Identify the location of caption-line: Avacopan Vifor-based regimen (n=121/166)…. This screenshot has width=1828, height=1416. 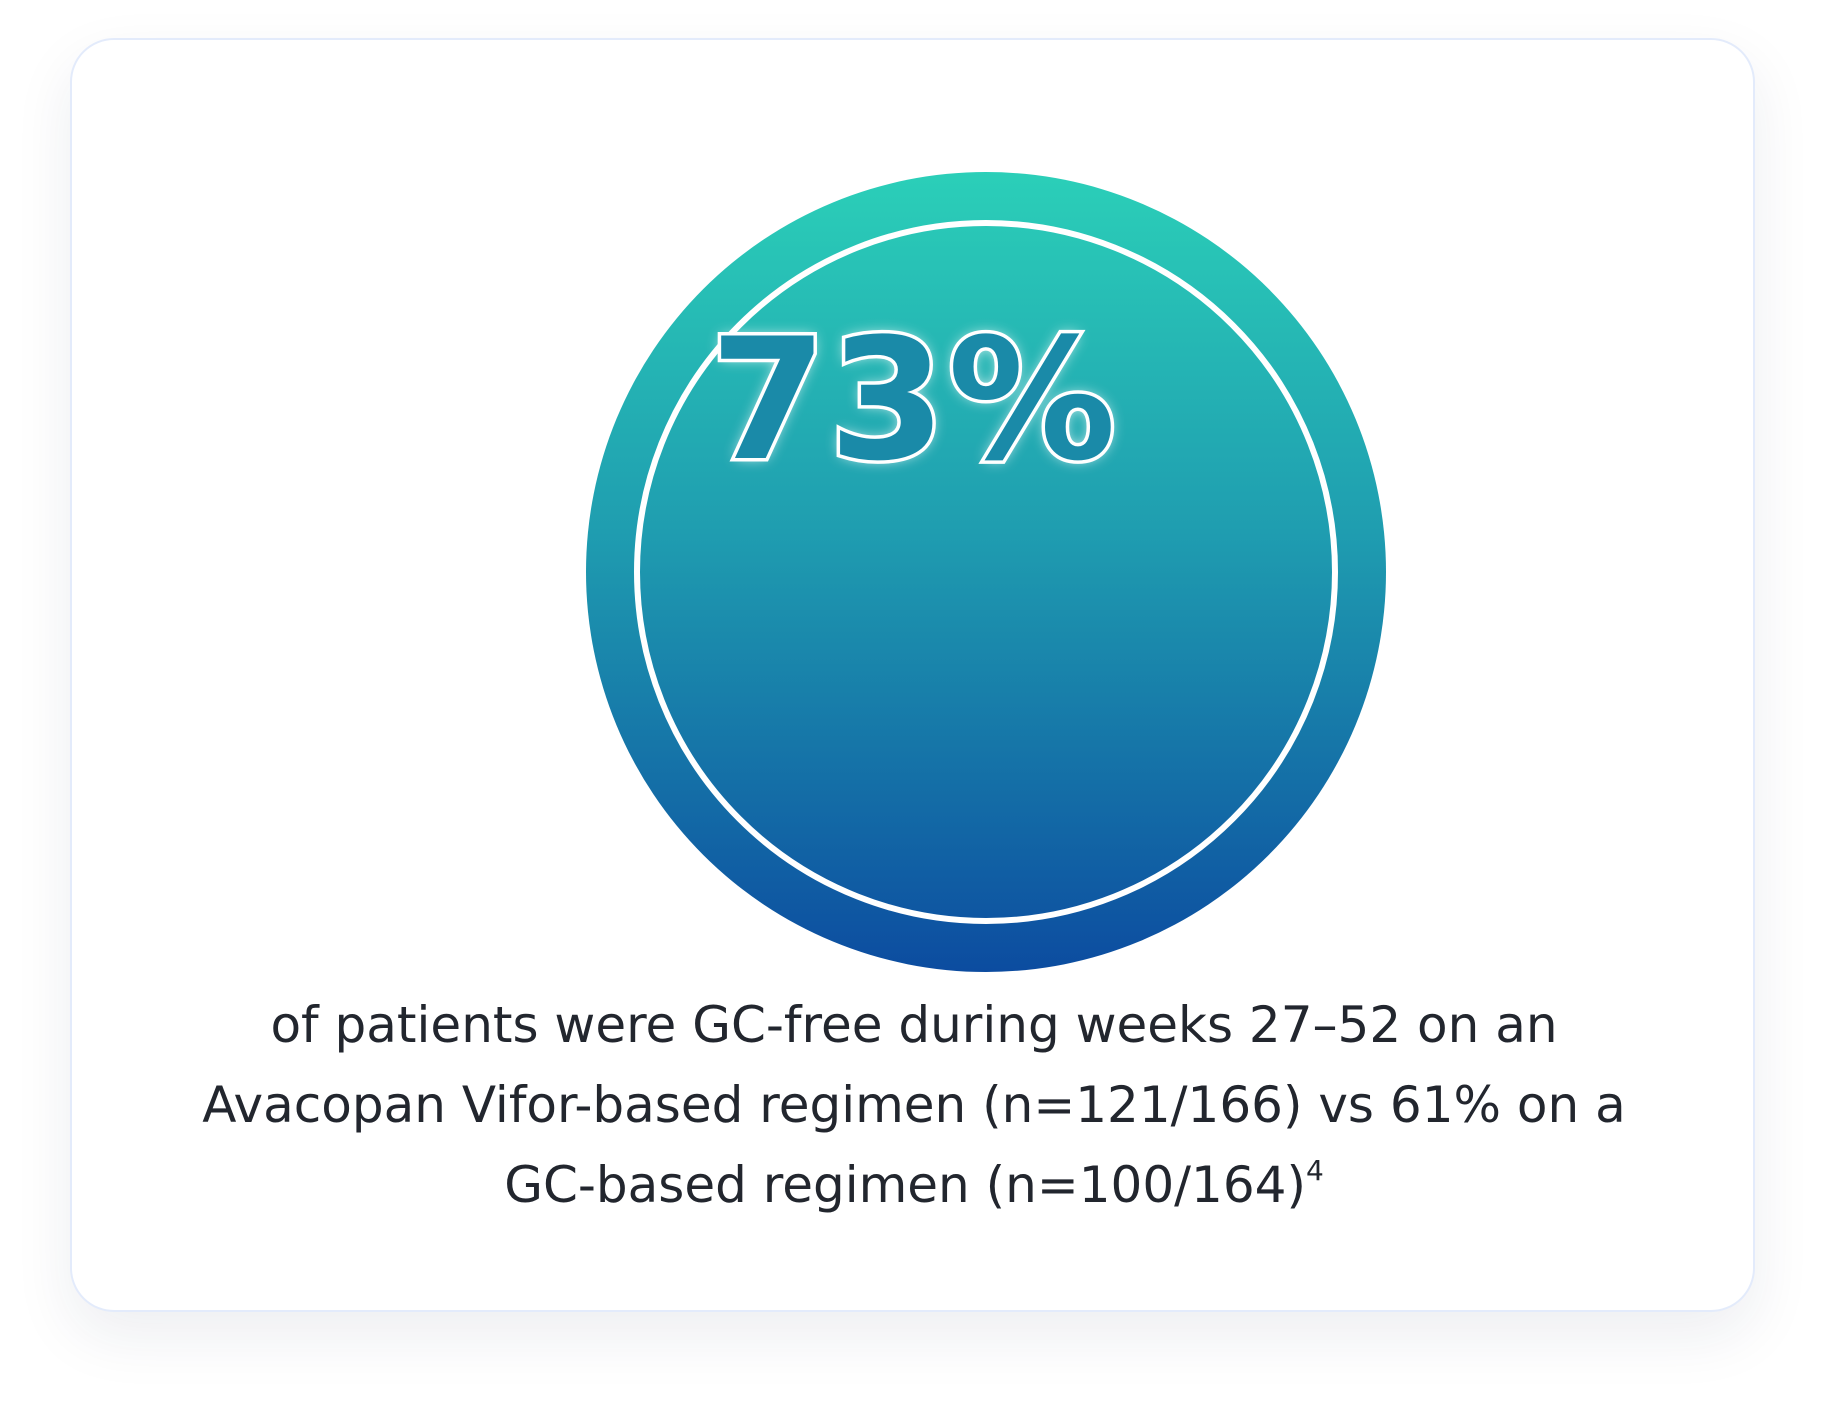
(914, 1105).